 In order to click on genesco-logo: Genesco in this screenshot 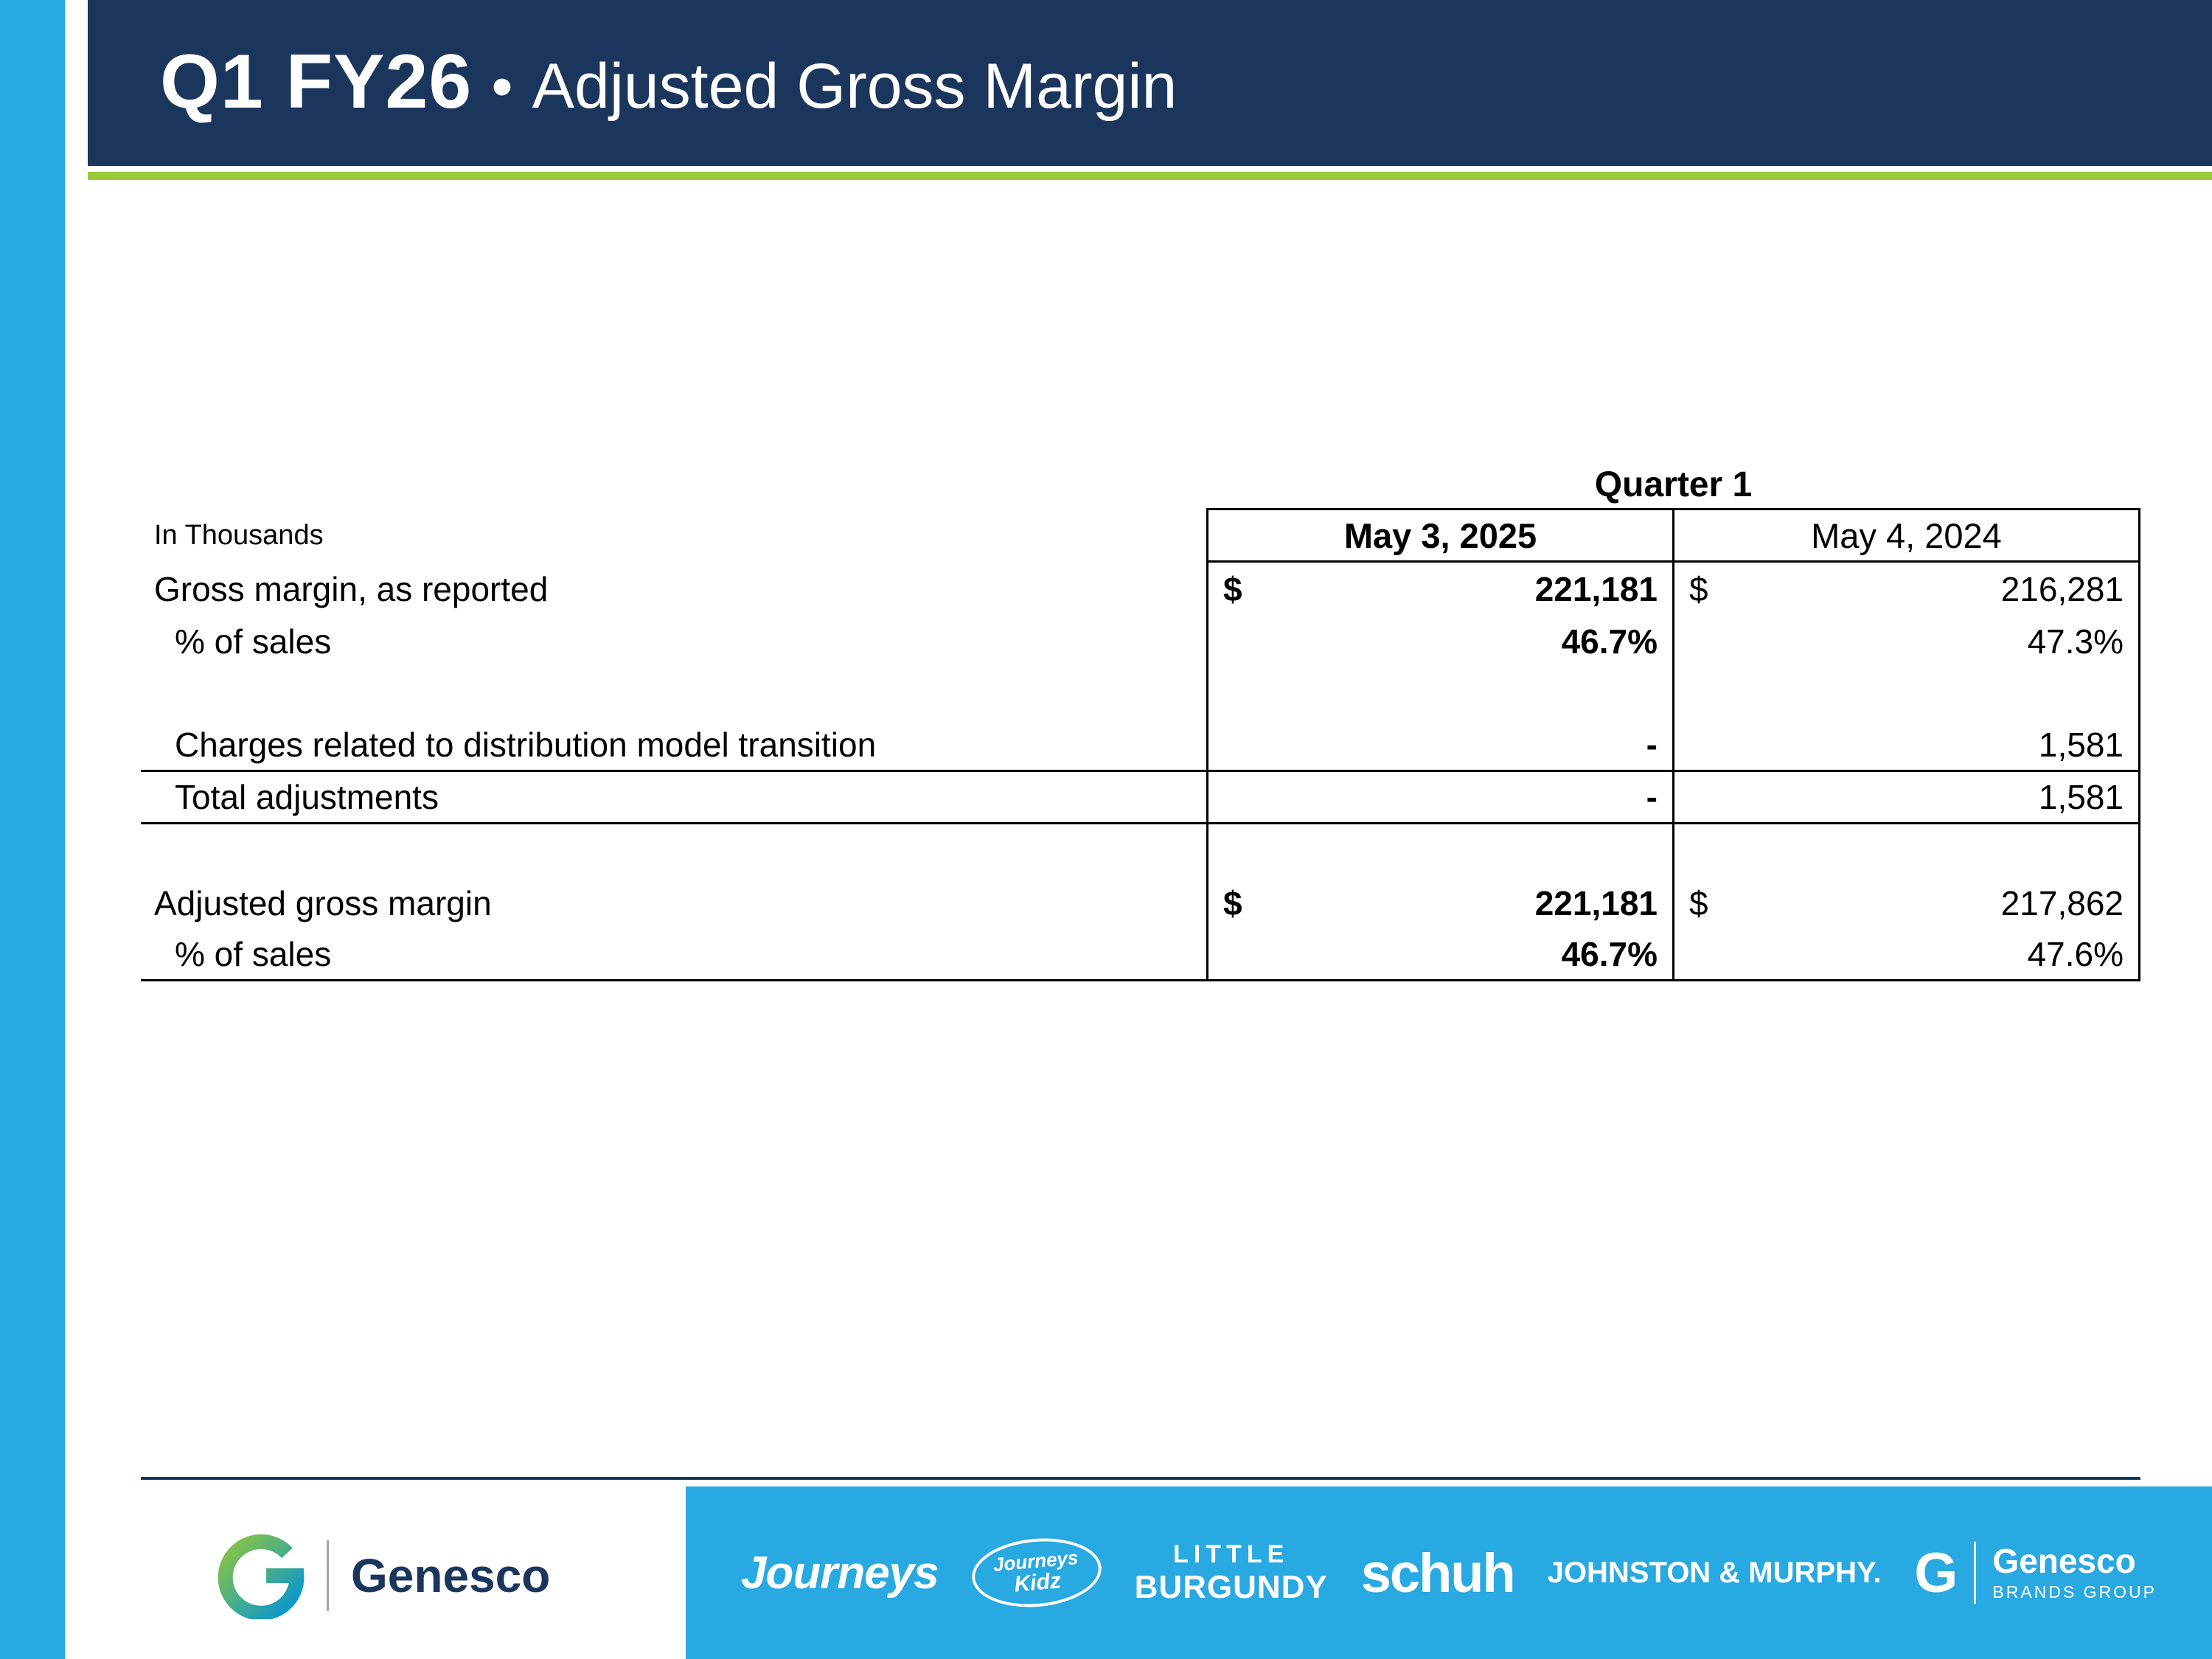, I will do `click(384, 1575)`.